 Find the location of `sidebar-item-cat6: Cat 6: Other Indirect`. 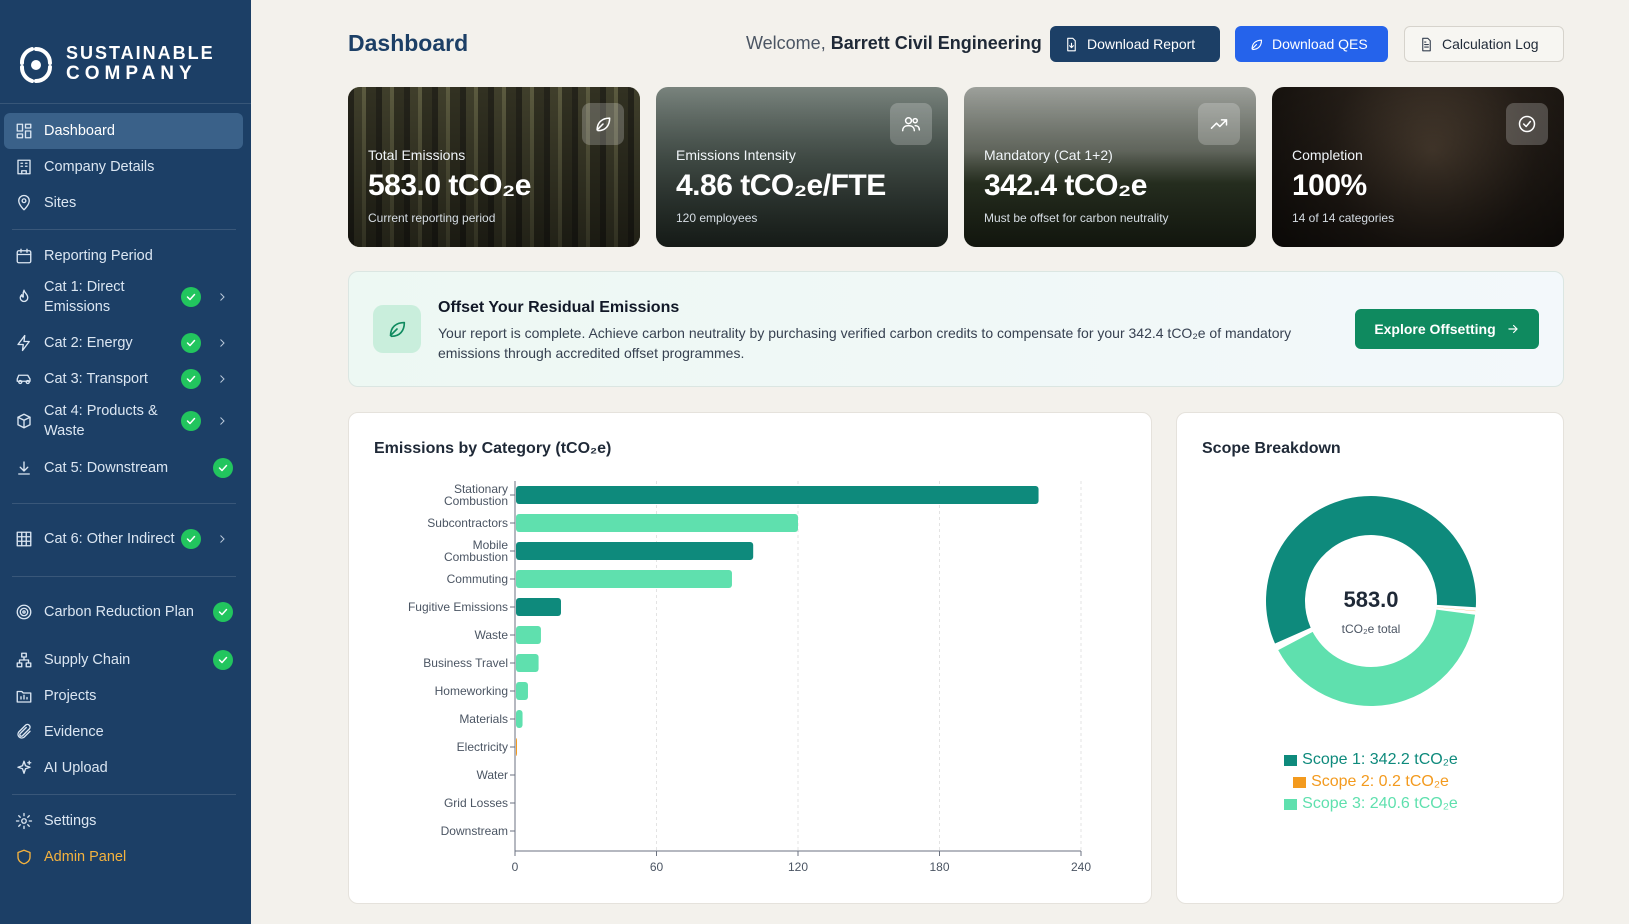

sidebar-item-cat6: Cat 6: Other Indirect is located at coordinates (123, 539).